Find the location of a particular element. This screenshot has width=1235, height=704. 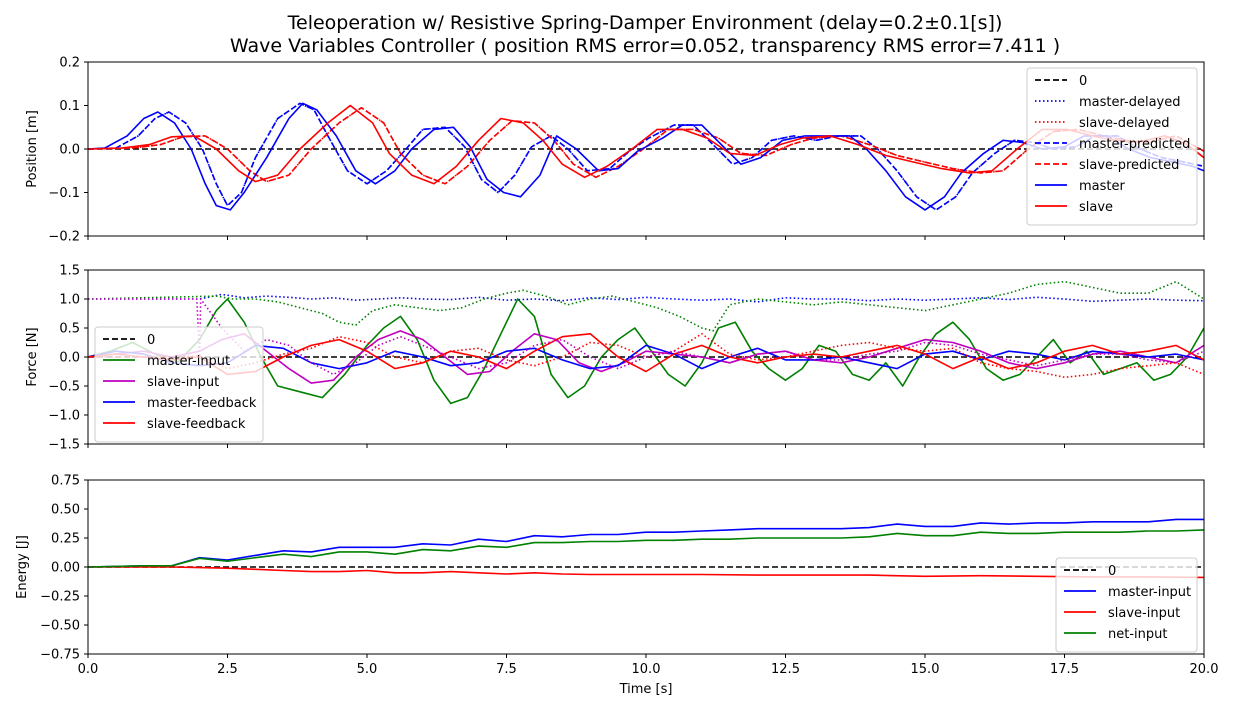

series-line-slave is located at coordinates (646, 144).